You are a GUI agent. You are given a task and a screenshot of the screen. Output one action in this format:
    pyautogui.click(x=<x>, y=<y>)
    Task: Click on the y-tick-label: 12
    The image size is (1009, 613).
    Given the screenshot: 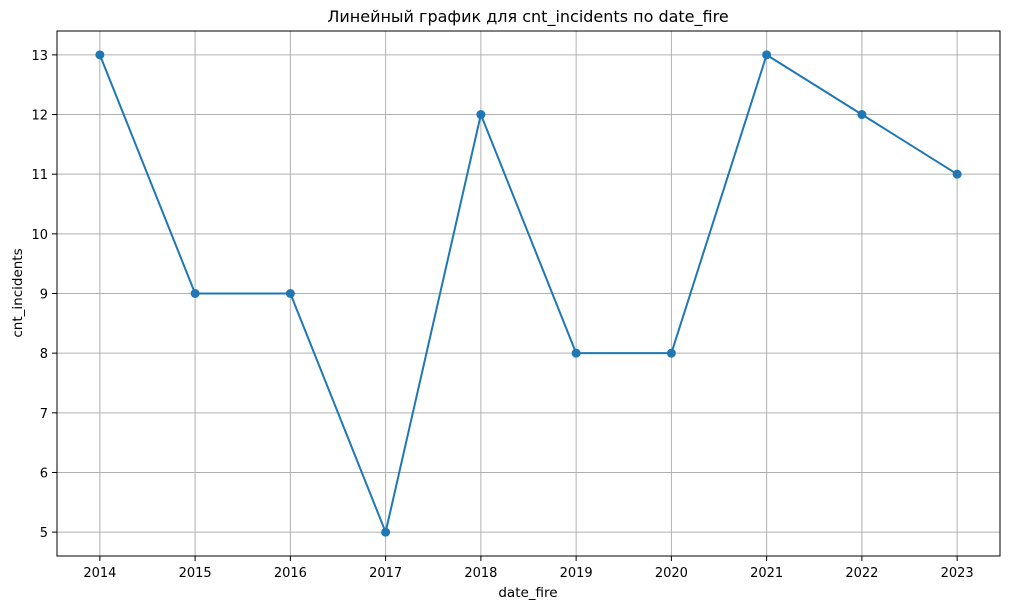 What is the action you would take?
    pyautogui.click(x=39, y=116)
    